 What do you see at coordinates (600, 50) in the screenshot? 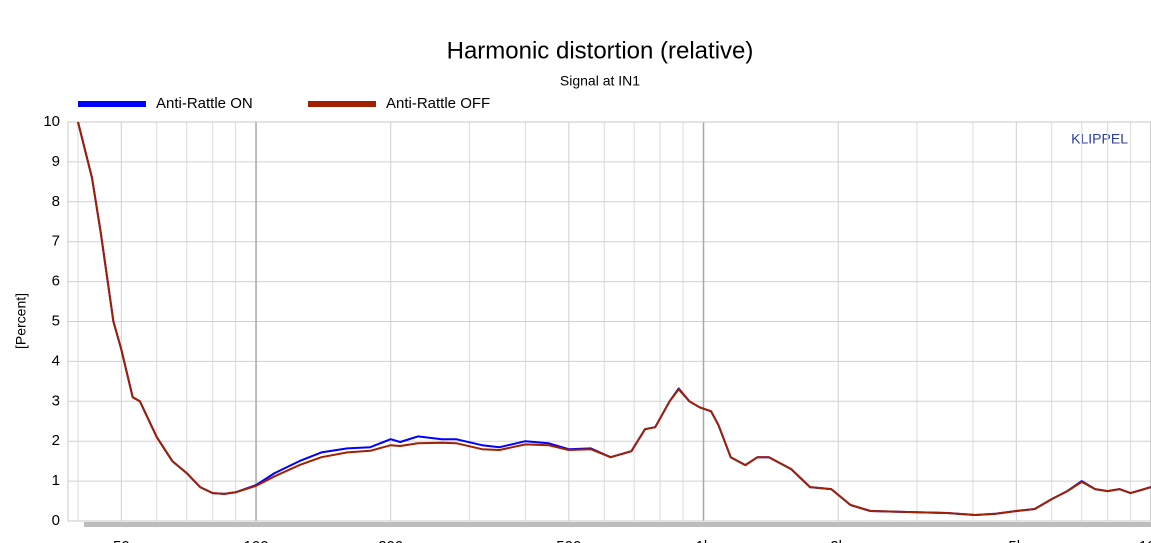
I see `chart-title: Harmonic distortion (relative)` at bounding box center [600, 50].